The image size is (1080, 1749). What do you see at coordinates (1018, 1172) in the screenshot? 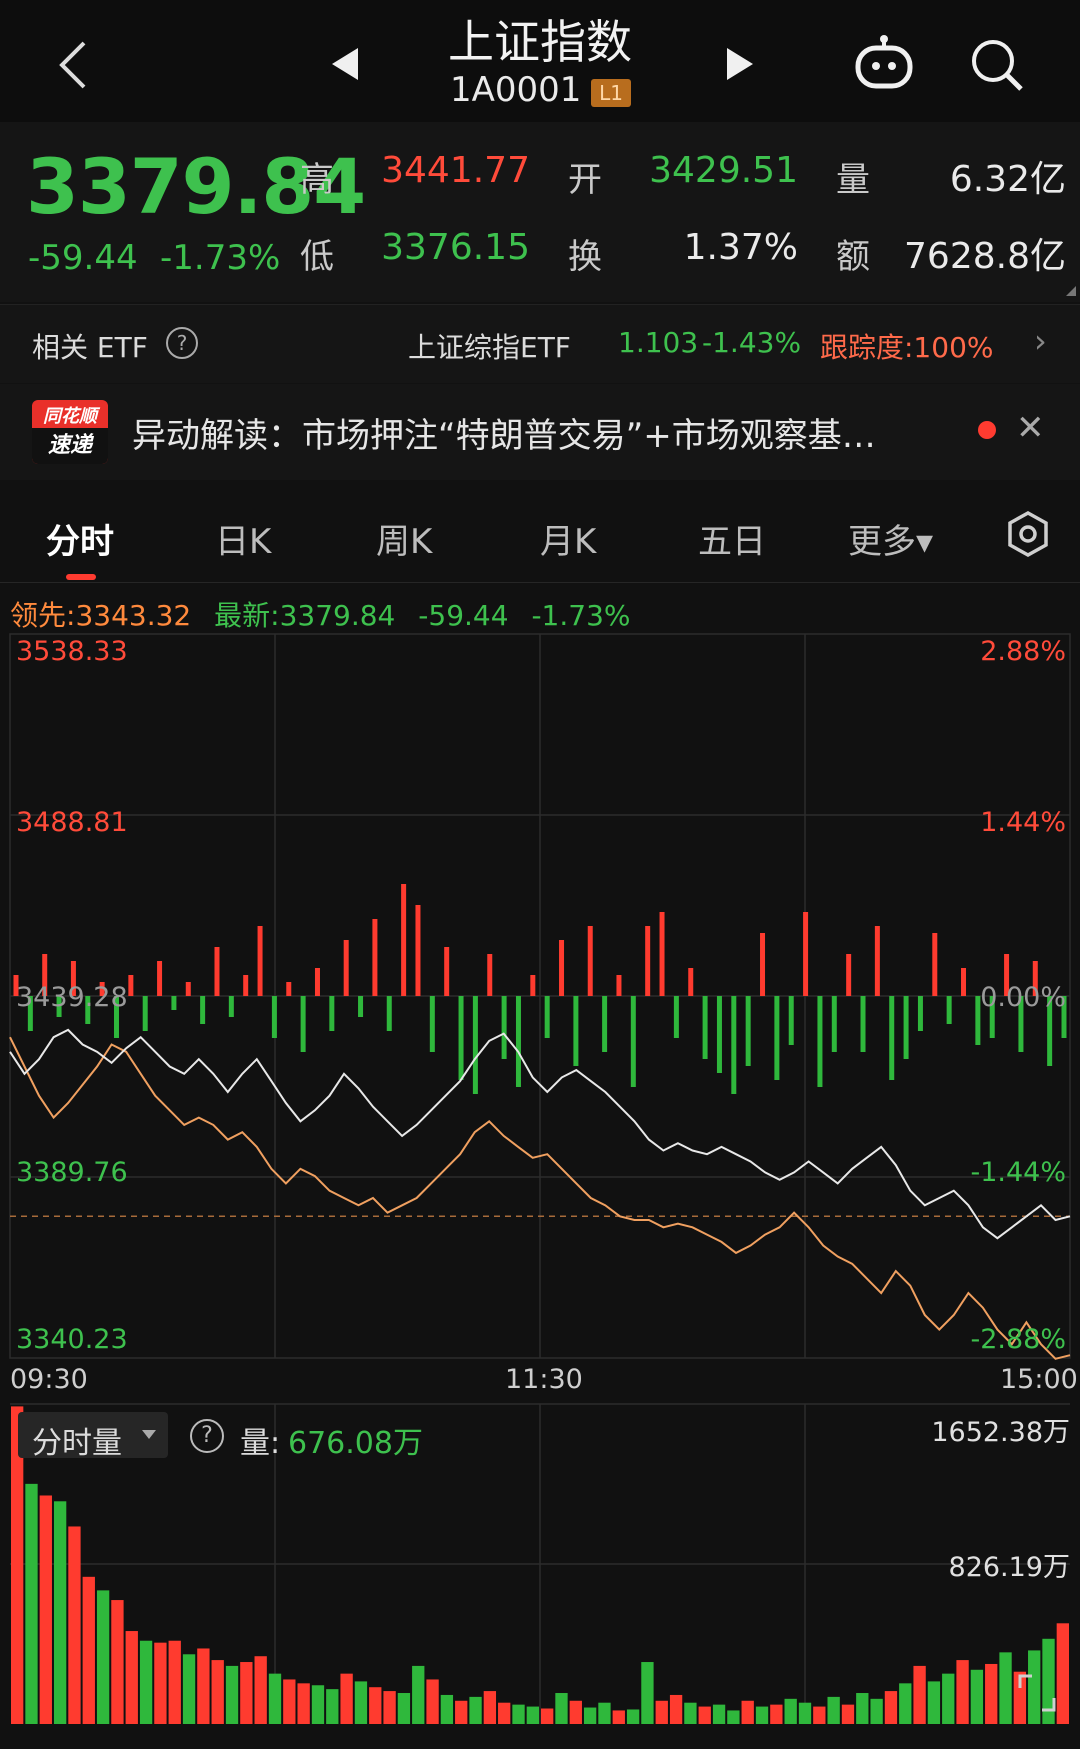
I see `y-axis-label-right: -1.44%` at bounding box center [1018, 1172].